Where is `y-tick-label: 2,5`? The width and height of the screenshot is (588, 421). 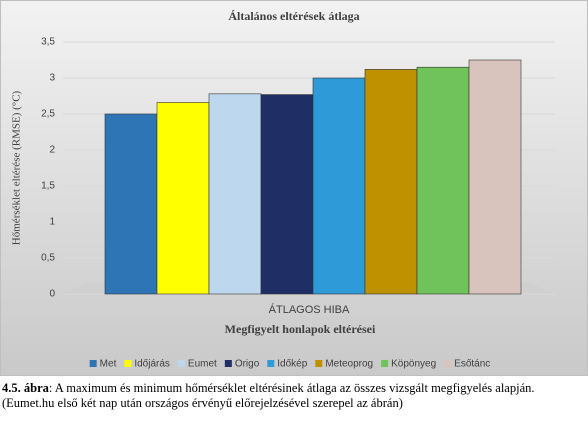 y-tick-label: 2,5 is located at coordinates (48, 114).